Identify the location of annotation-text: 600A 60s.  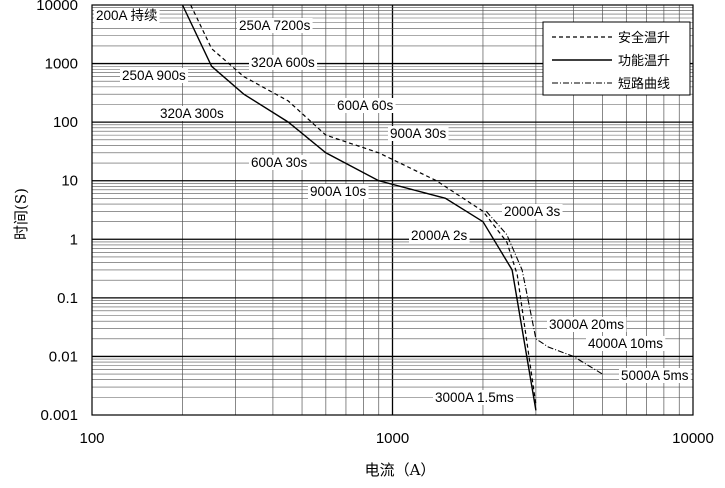
(365, 105).